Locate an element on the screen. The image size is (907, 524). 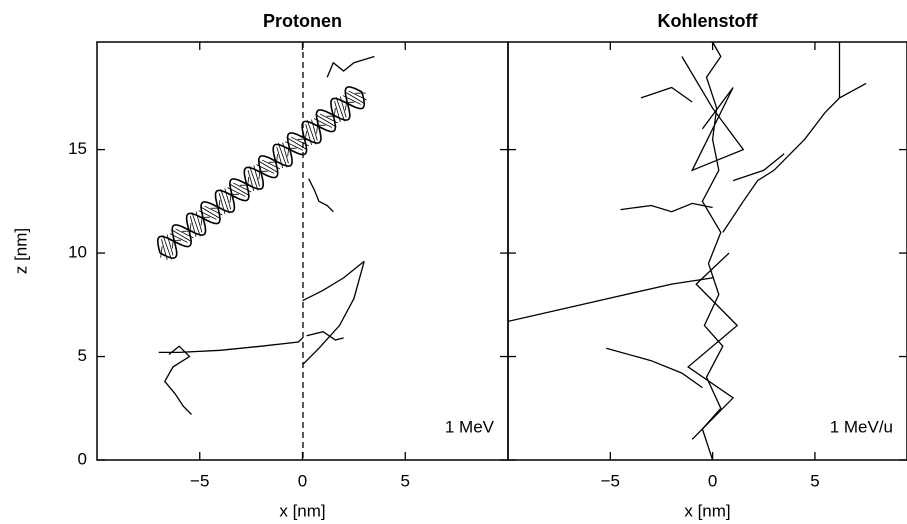
helix-strand is located at coordinates (261, 172).